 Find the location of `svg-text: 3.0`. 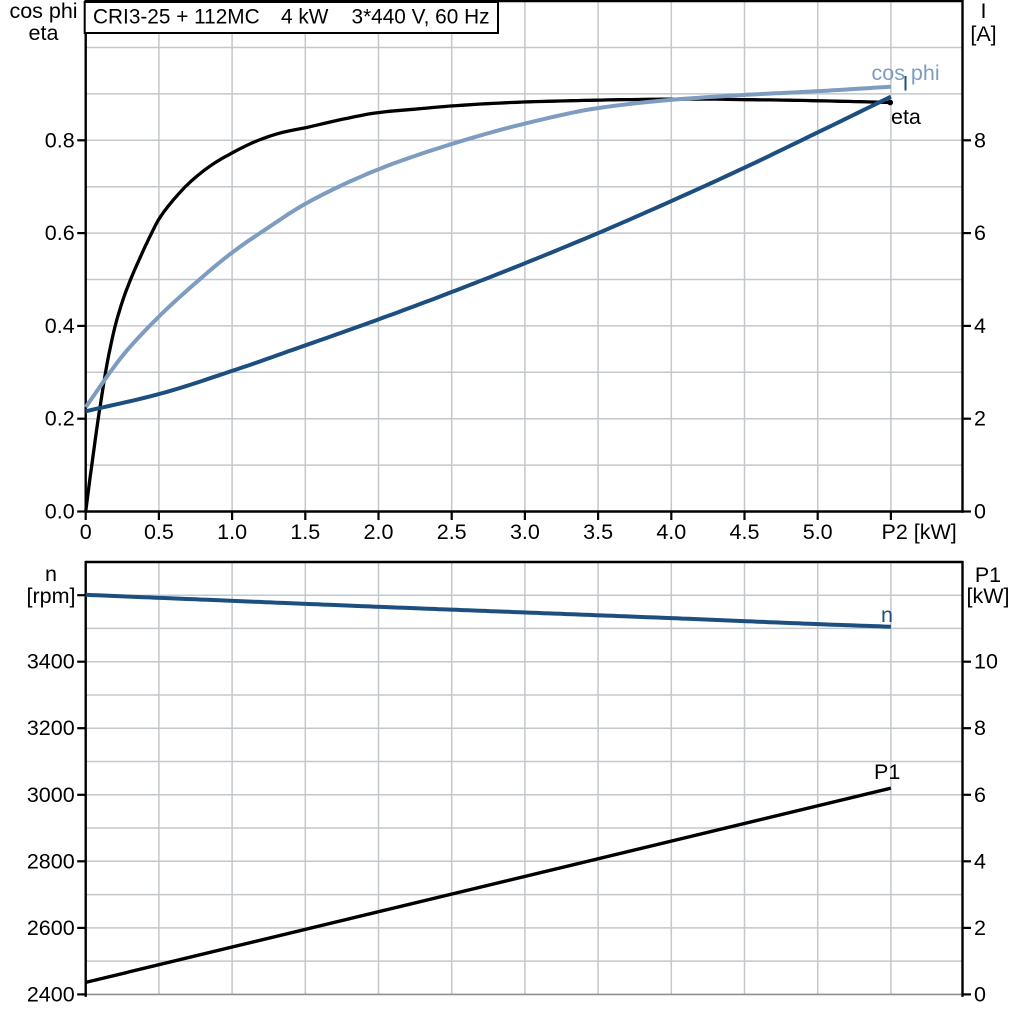

svg-text: 3.0 is located at coordinates (525, 532).